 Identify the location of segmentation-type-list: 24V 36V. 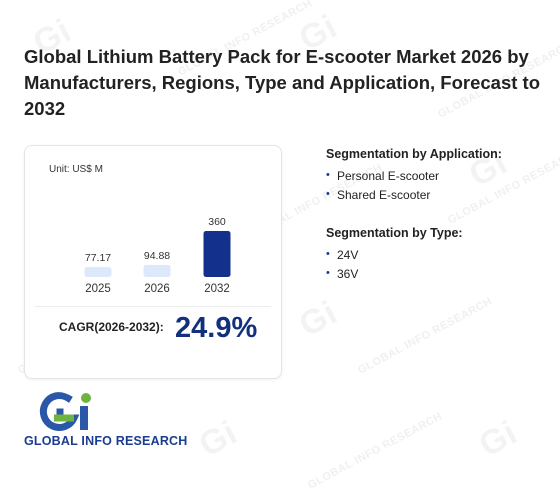
(394, 264).